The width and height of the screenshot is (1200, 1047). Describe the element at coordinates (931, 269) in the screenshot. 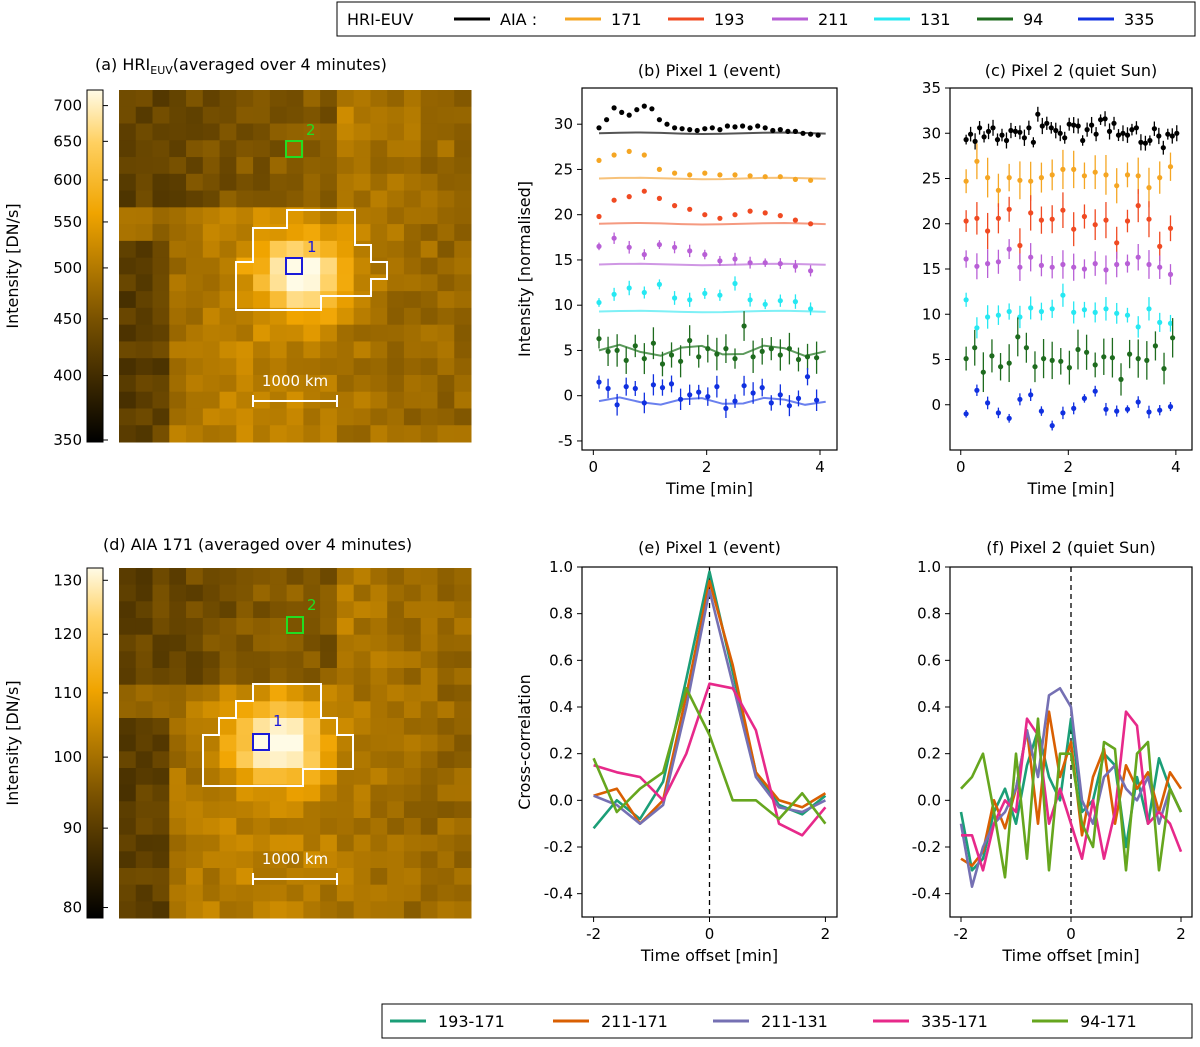

I see `y-tick-label: 15` at that location.